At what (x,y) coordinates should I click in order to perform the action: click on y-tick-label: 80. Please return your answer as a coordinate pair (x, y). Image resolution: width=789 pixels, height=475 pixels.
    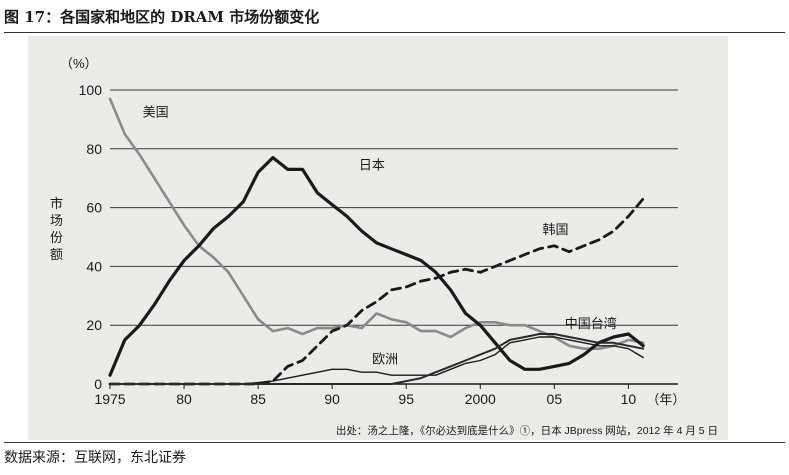
    Looking at the image, I should click on (94, 149).